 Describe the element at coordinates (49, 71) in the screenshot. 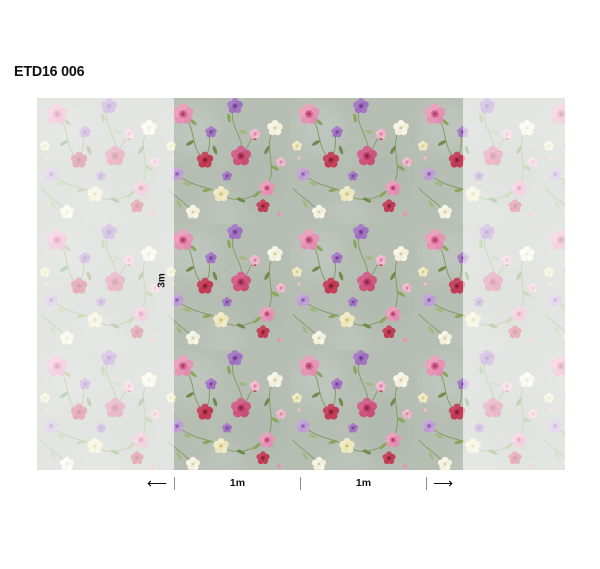

I see `product-code: ETD16 006` at that location.